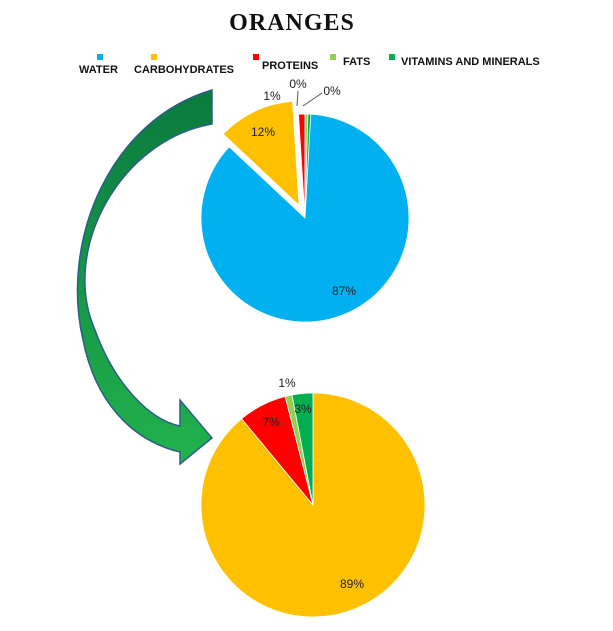  What do you see at coordinates (287, 383) in the screenshot?
I see `data-label-fats: 1%` at bounding box center [287, 383].